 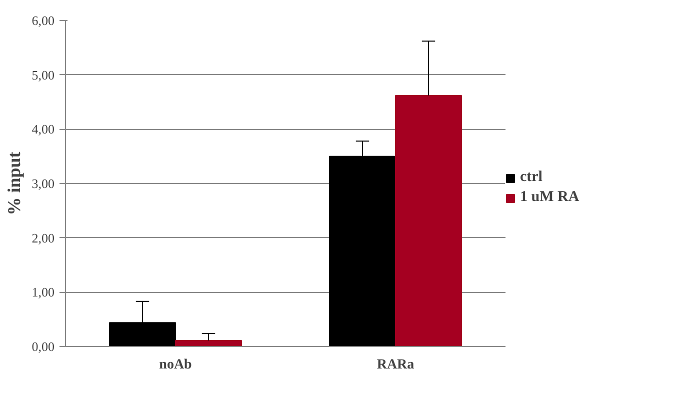 I want to click on y-tick-label: 0,00, so click(x=43, y=346).